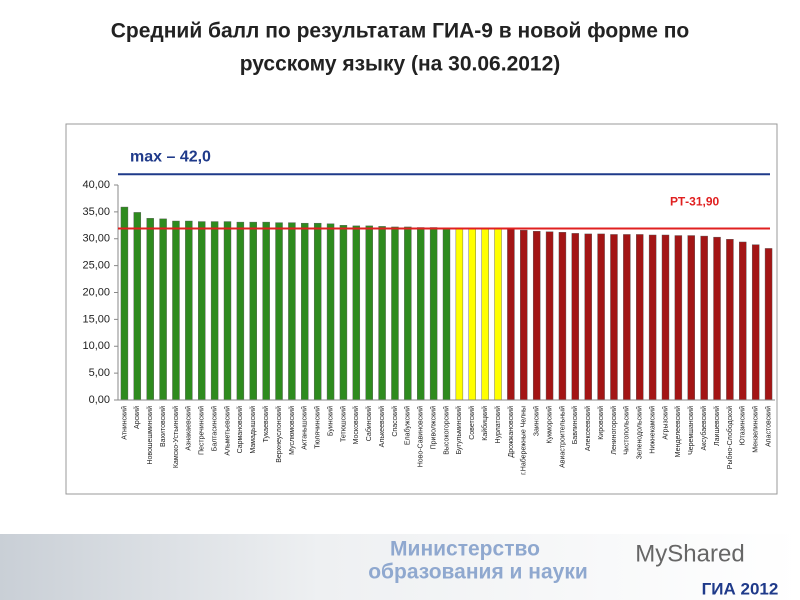 The height and width of the screenshot is (600, 800). What do you see at coordinates (768, 426) in the screenshot?
I see `x-tick-label: Апастовский` at bounding box center [768, 426].